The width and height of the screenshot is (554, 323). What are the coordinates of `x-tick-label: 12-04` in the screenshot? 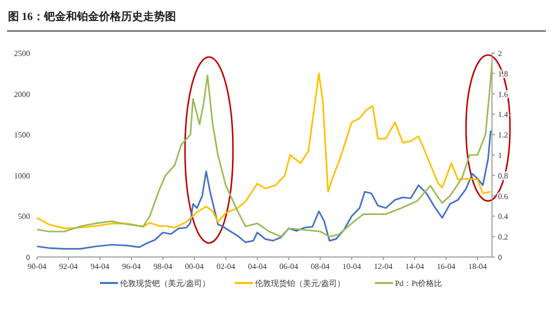 It's located at (383, 266).